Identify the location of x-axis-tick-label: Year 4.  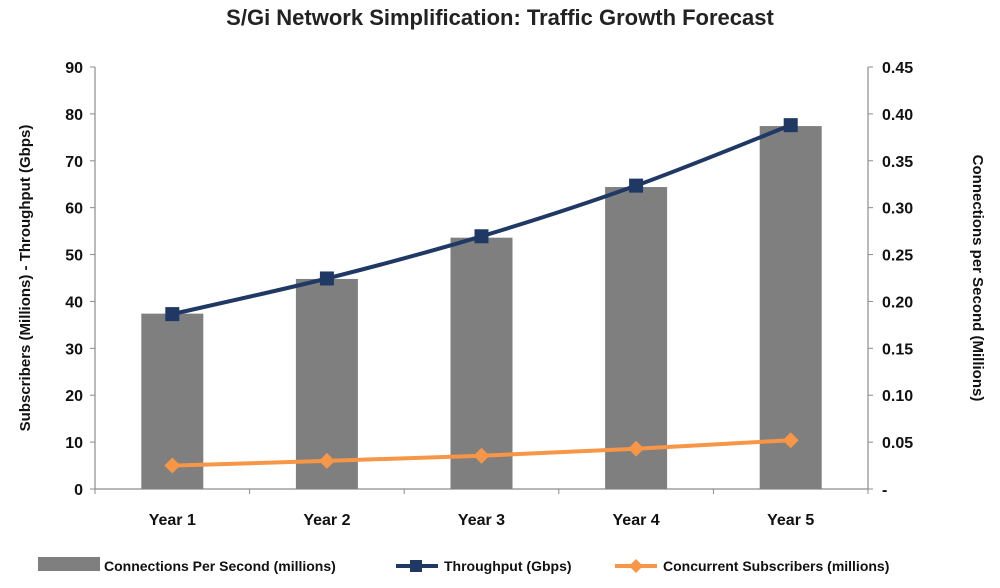
(636, 520).